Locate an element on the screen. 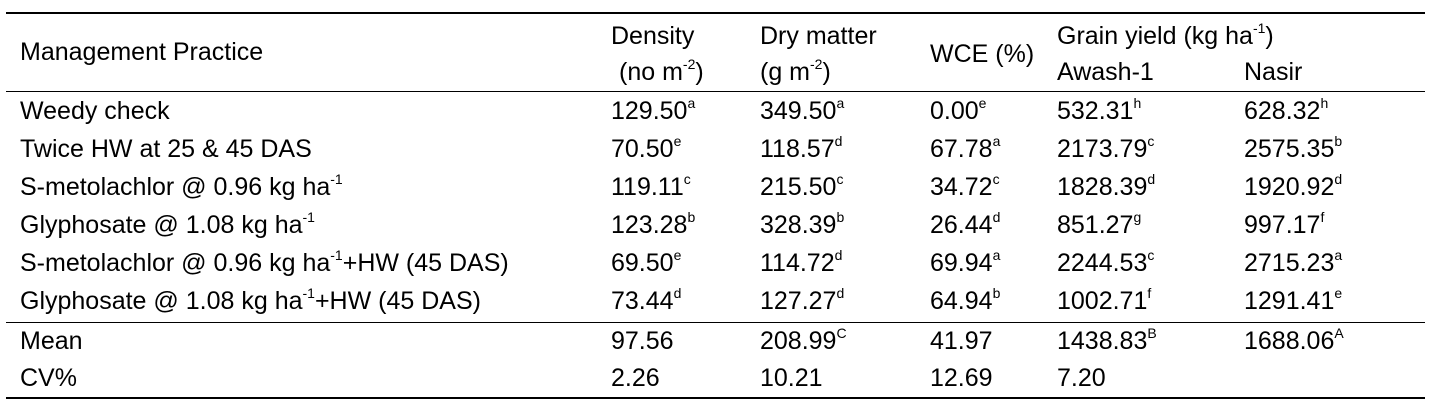 The width and height of the screenshot is (1437, 403). dry-matter-cell: 349.50a is located at coordinates (802, 109).